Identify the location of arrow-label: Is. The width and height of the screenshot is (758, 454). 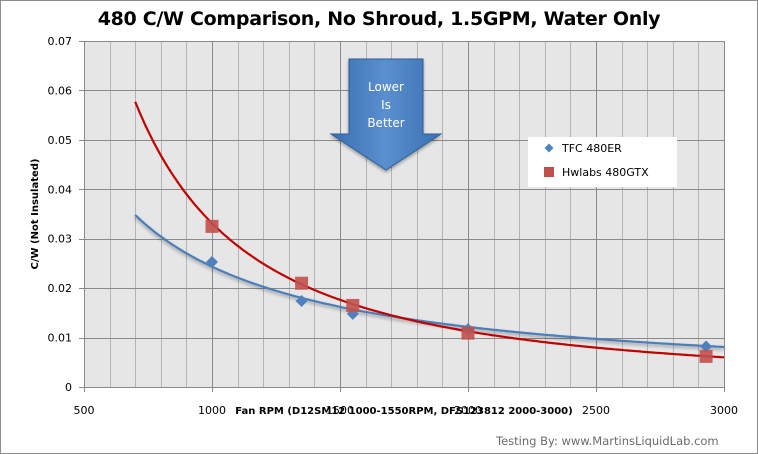
(386, 105).